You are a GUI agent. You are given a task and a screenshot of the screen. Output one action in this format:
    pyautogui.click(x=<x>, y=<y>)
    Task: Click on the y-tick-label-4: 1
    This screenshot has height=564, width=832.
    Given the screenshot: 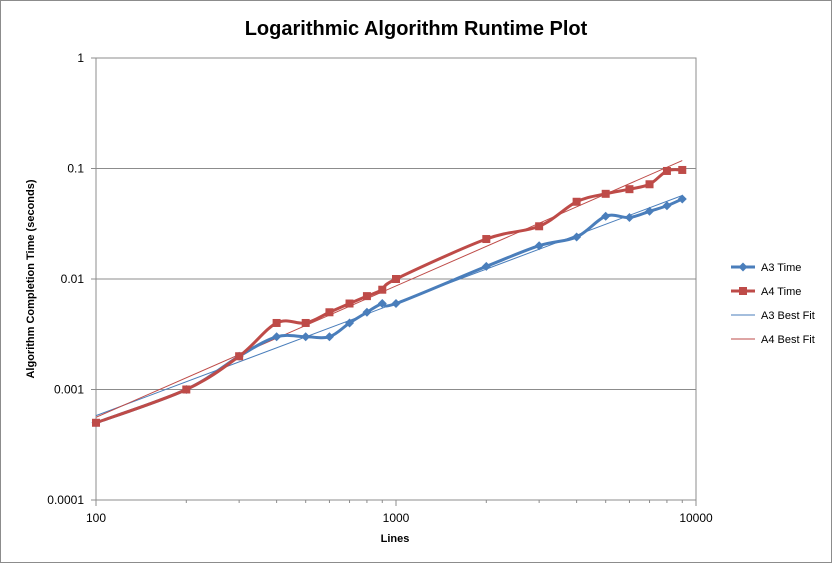 What is the action you would take?
    pyautogui.click(x=80, y=58)
    